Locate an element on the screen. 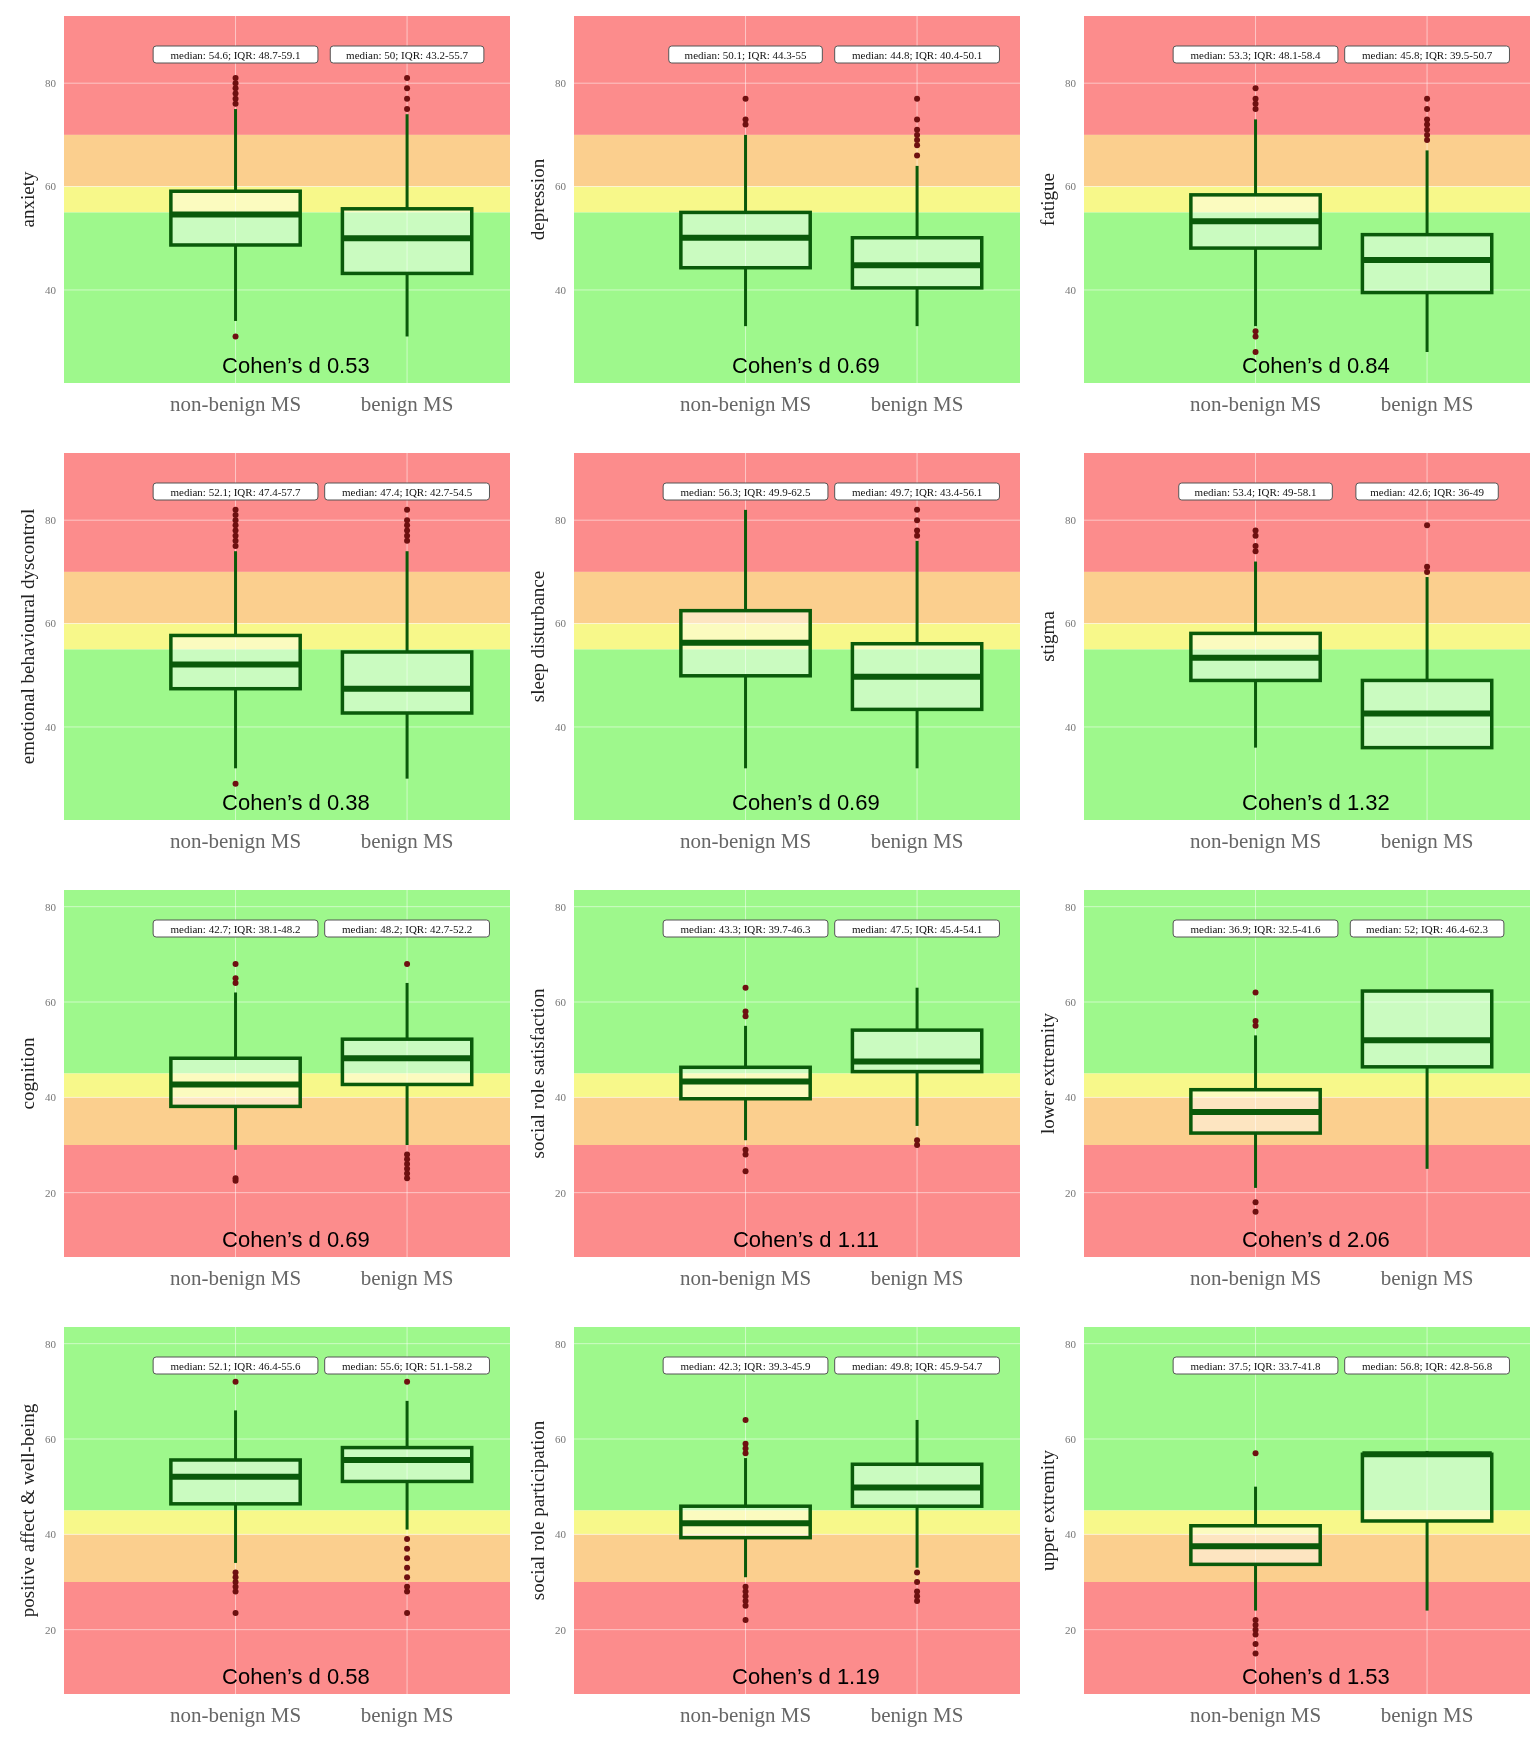  y-axis-title: depression is located at coordinates (537, 199).